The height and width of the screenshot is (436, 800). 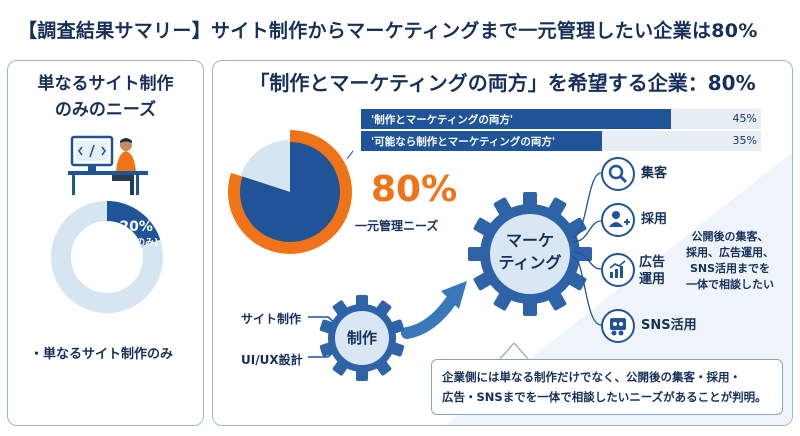 I want to click on gear-production-label: 制作, so click(x=361, y=338).